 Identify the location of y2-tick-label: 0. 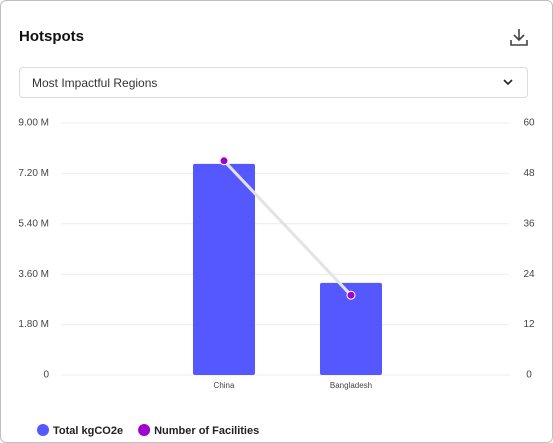
(529, 375).